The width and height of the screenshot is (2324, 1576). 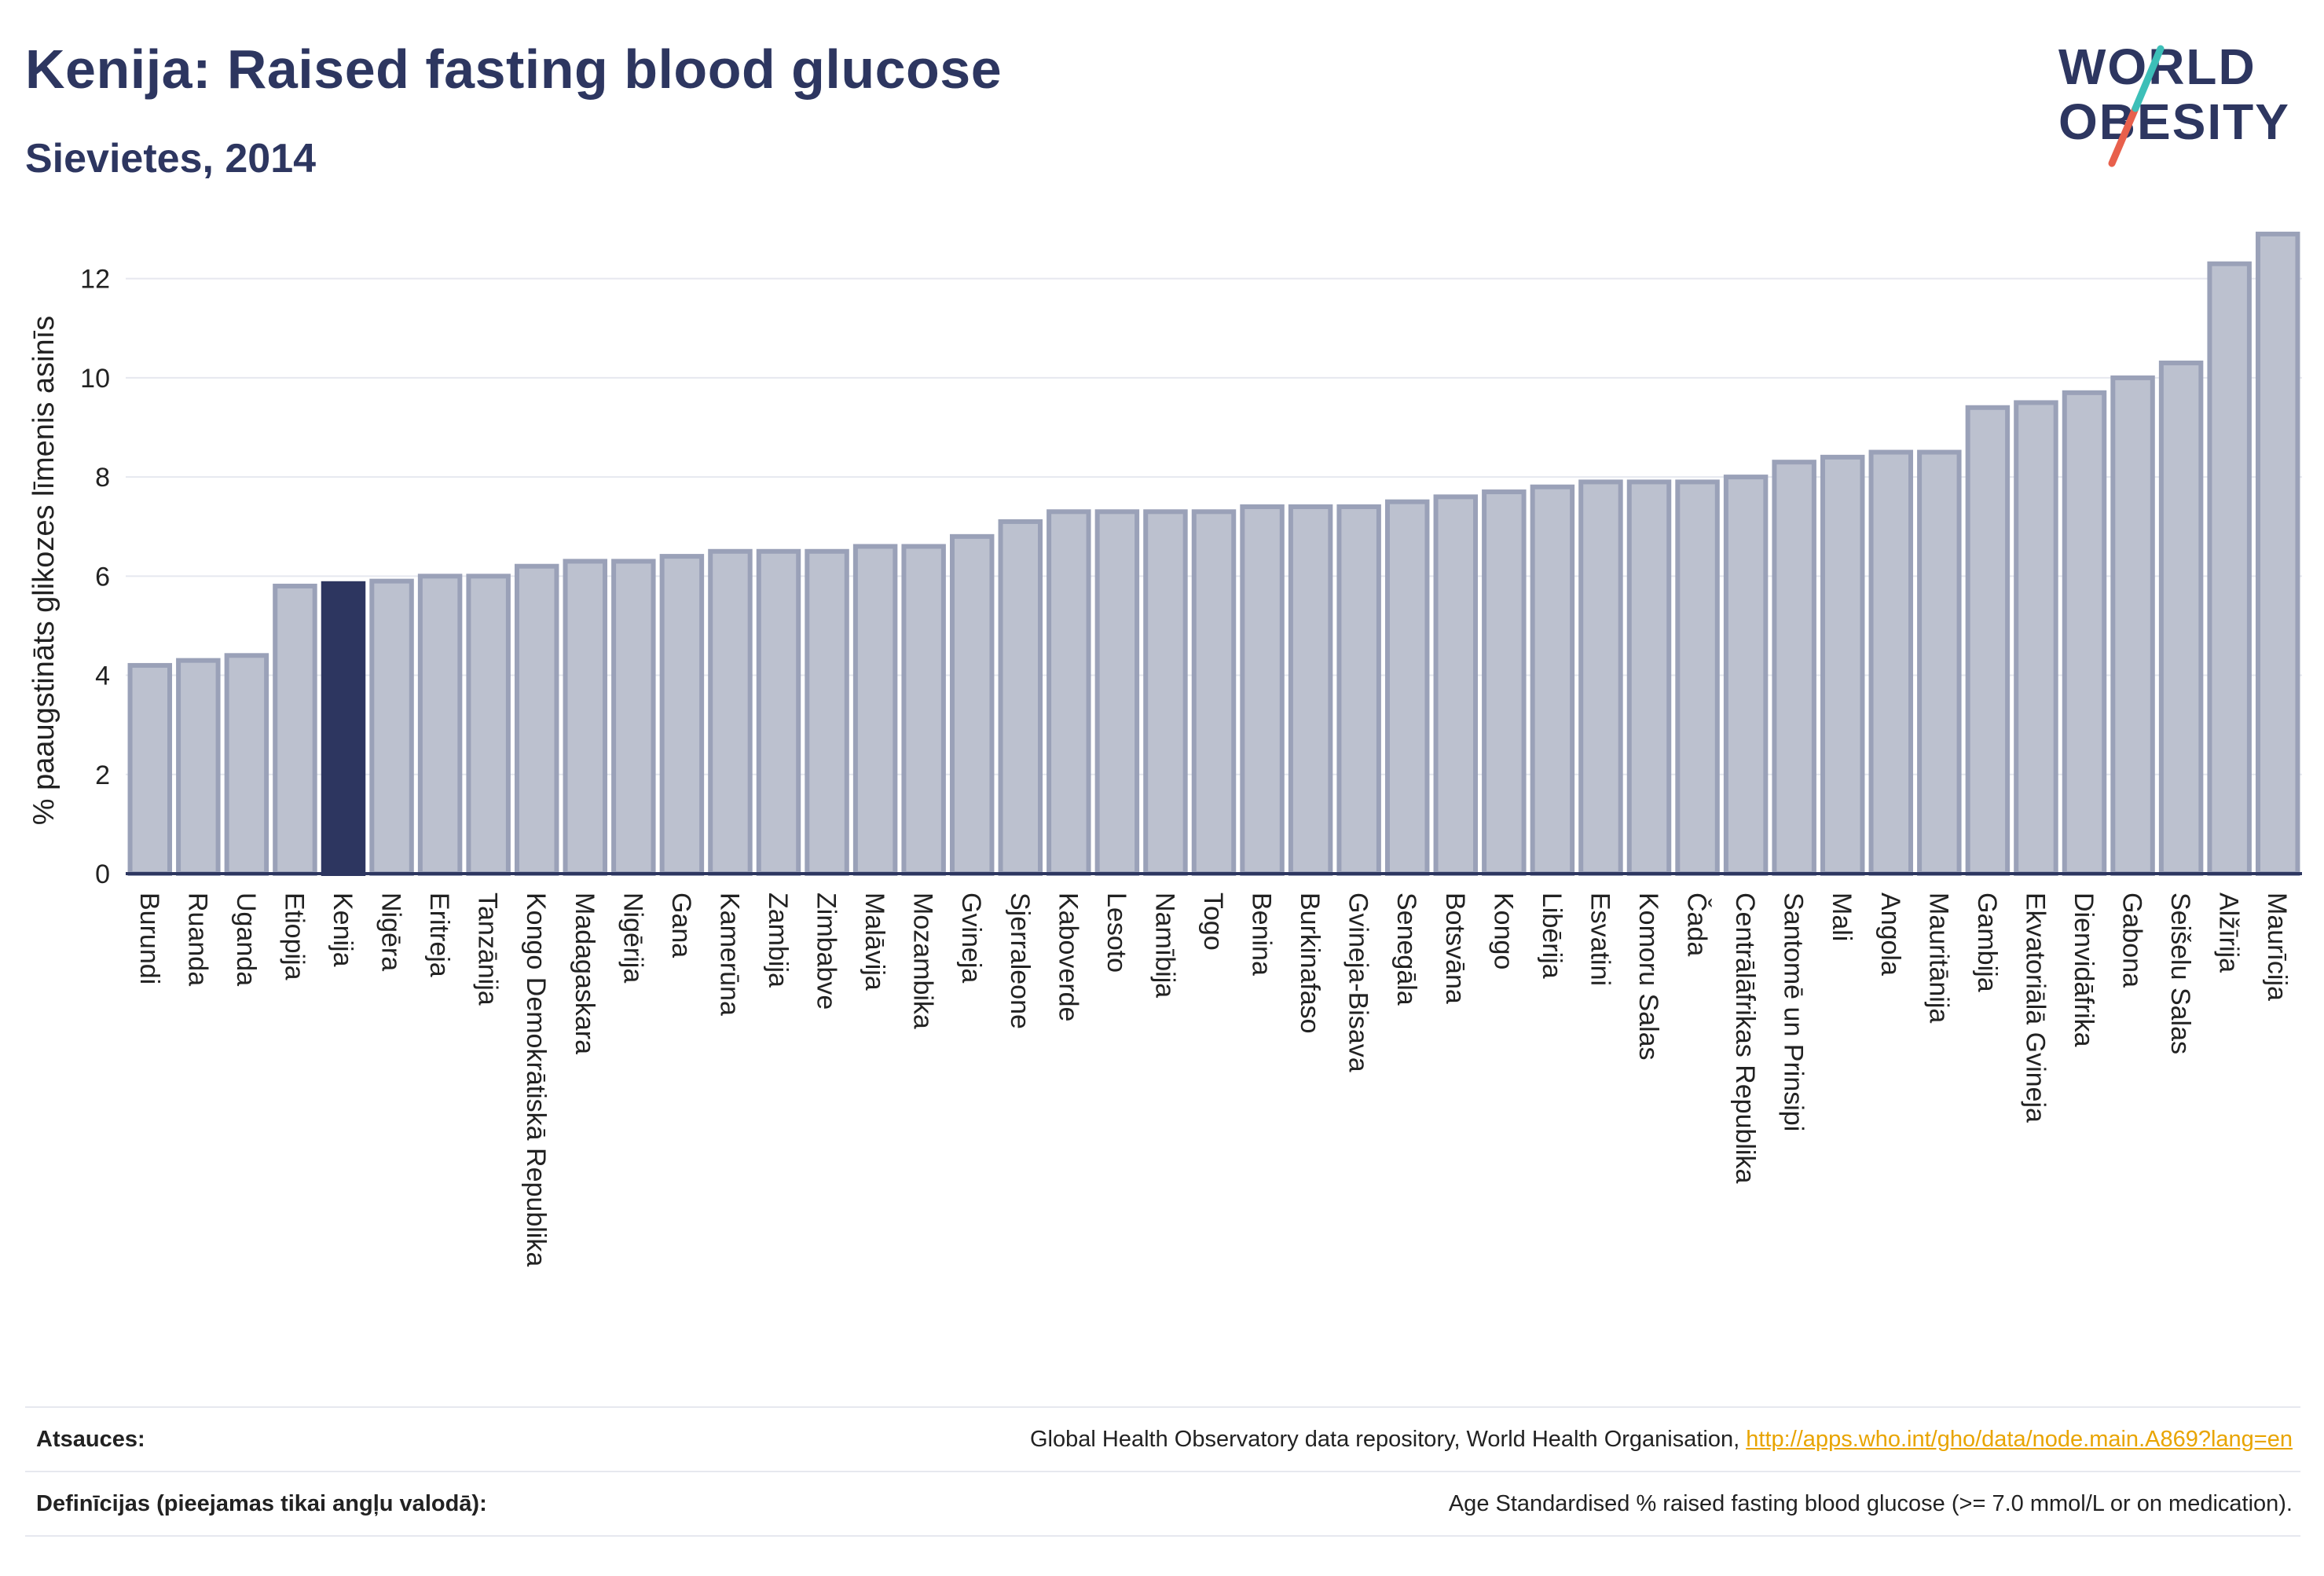 What do you see at coordinates (1213, 921) in the screenshot?
I see `x-tick-label: Togo` at bounding box center [1213, 921].